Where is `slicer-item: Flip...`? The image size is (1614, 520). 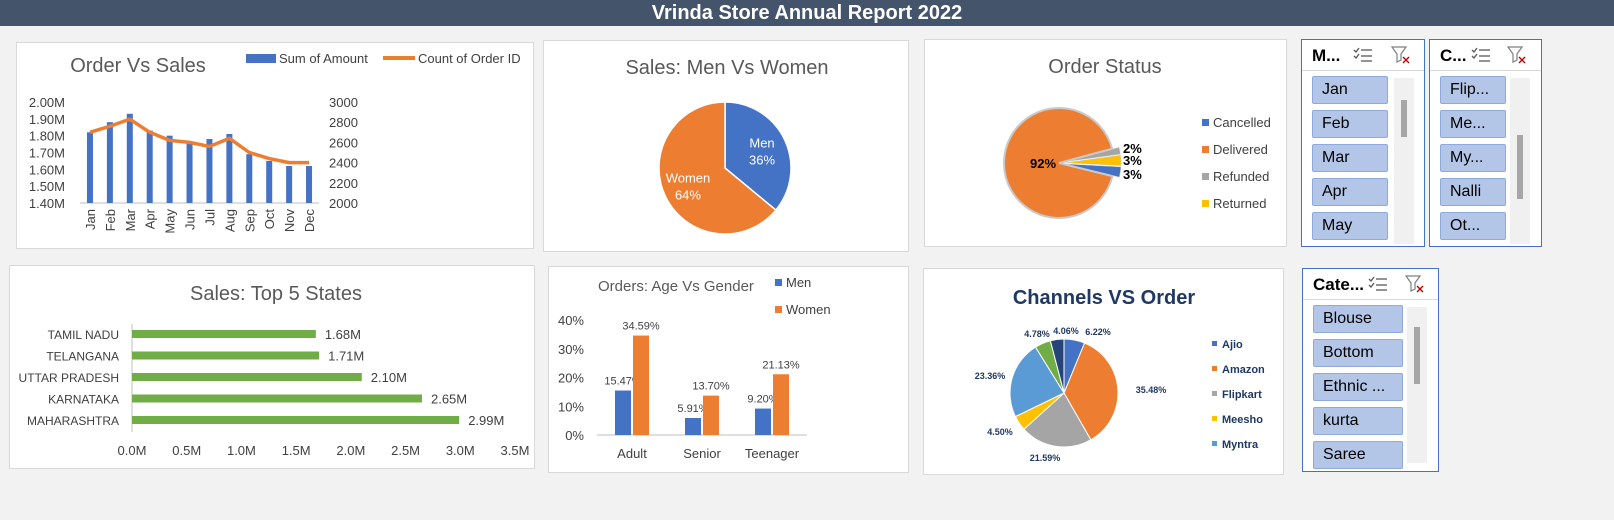 slicer-item: Flip... is located at coordinates (1473, 90).